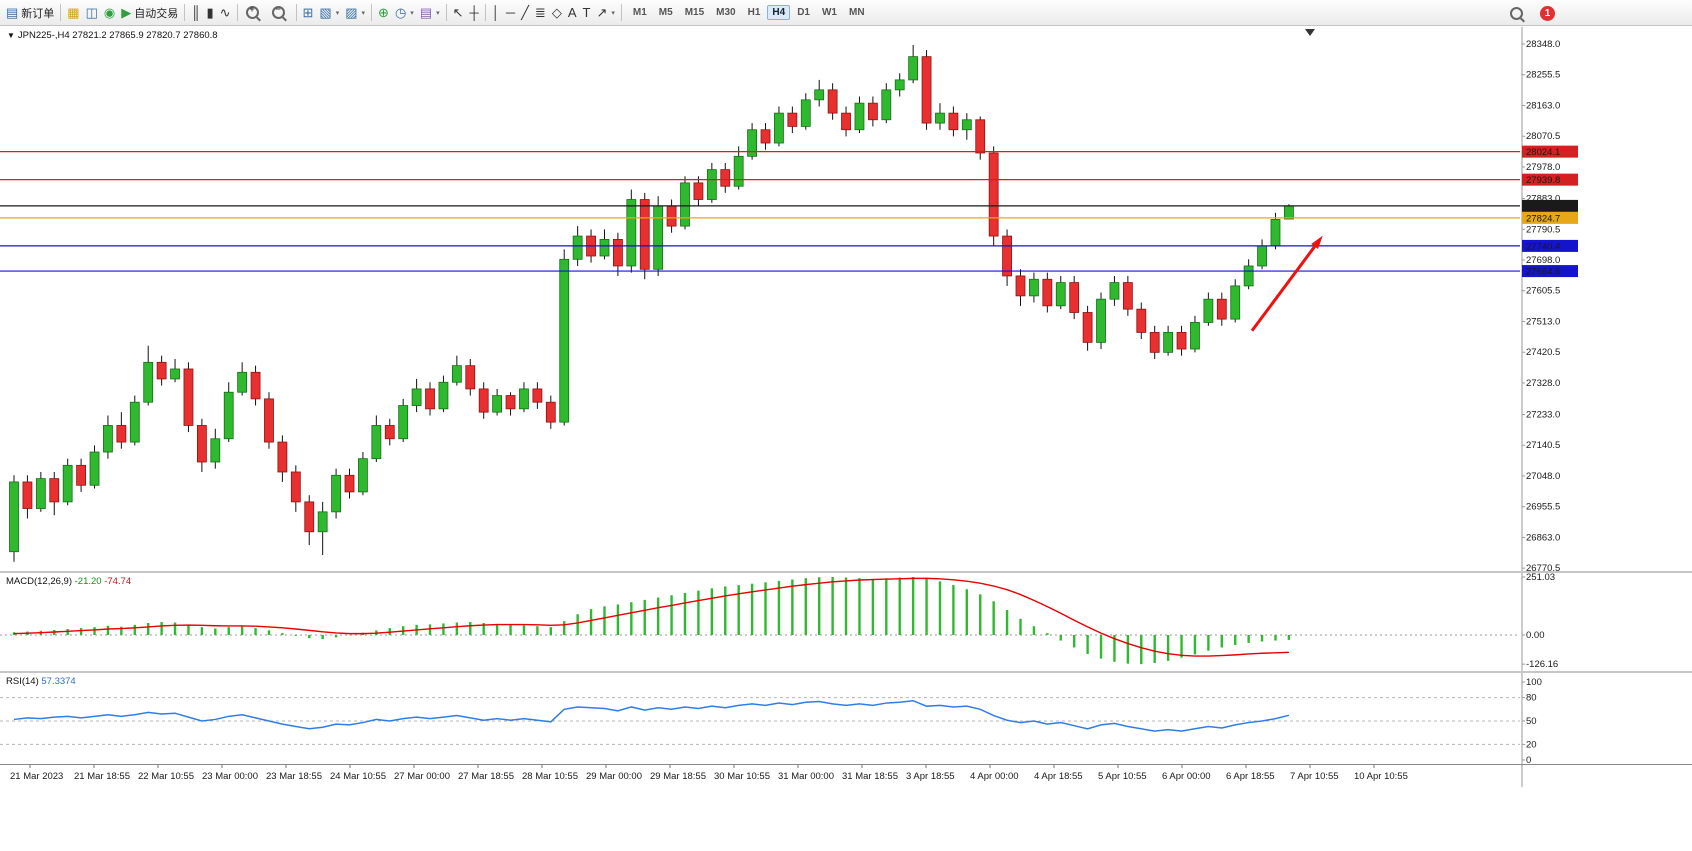 Image resolution: width=1692 pixels, height=851 pixels. Describe the element at coordinates (1531, 698) in the screenshot. I see `svg-text: 80` at that location.